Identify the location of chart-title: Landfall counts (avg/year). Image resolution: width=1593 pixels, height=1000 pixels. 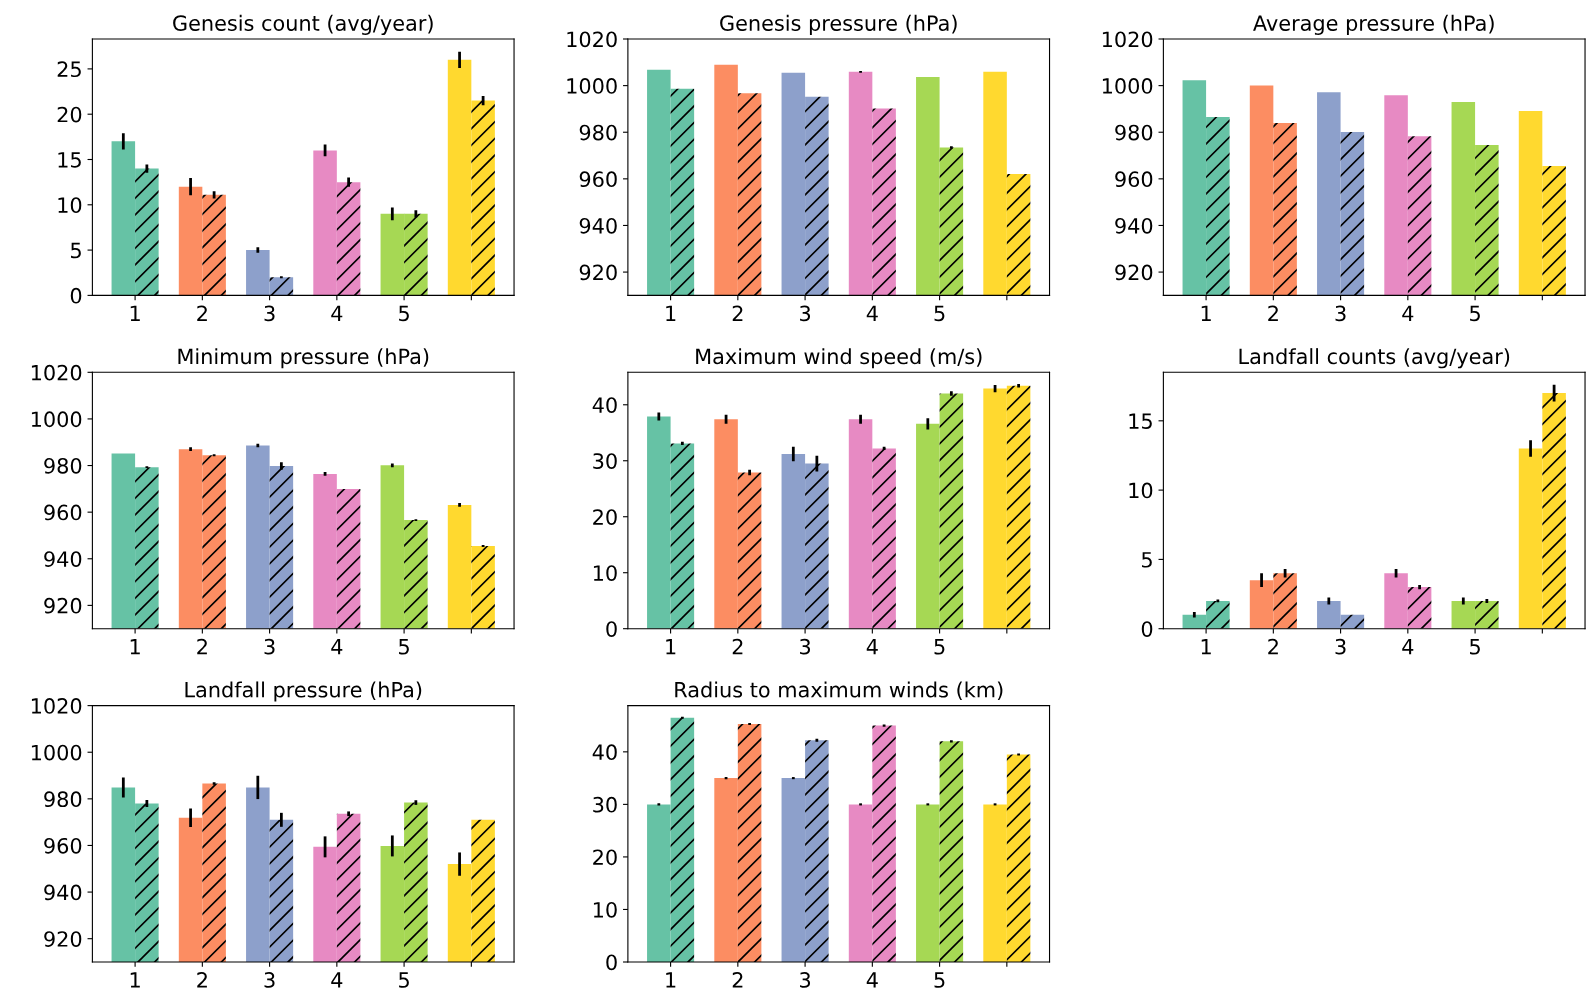
(1374, 358).